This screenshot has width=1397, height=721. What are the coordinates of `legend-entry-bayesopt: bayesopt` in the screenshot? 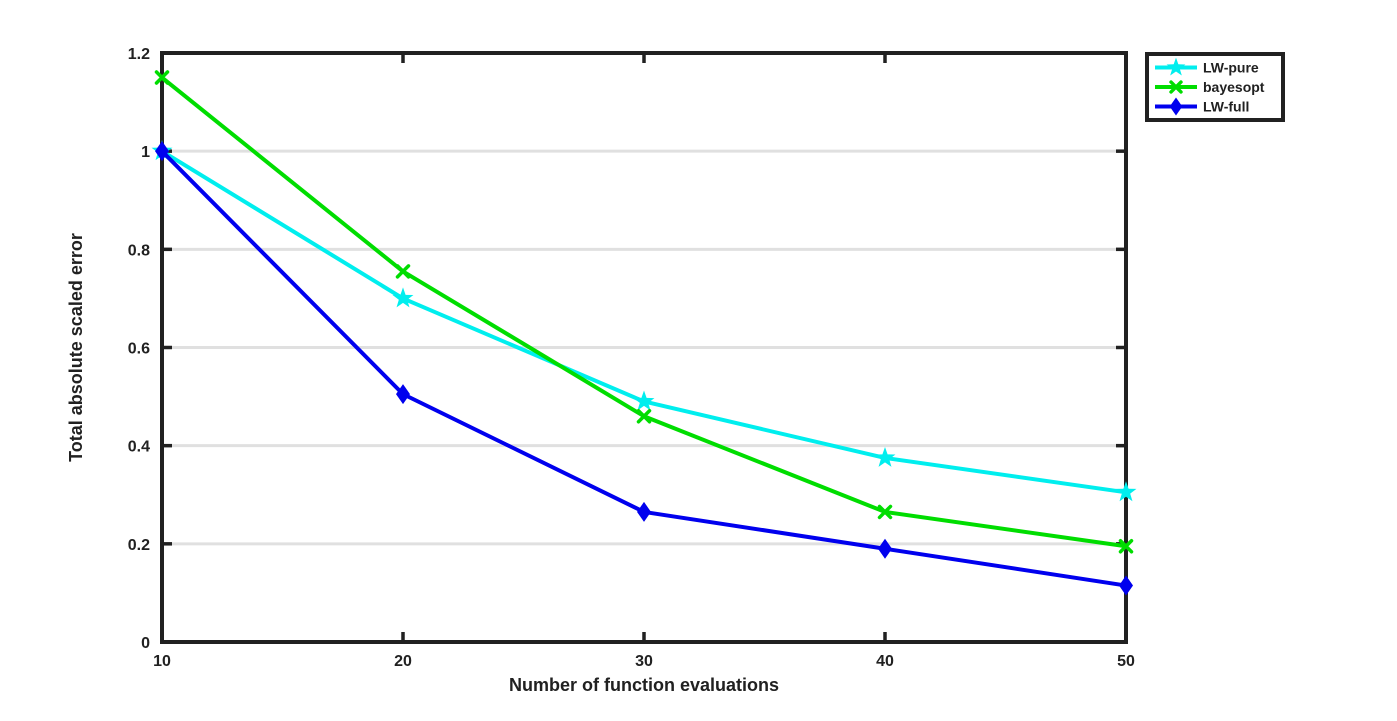 It's located at (1210, 87).